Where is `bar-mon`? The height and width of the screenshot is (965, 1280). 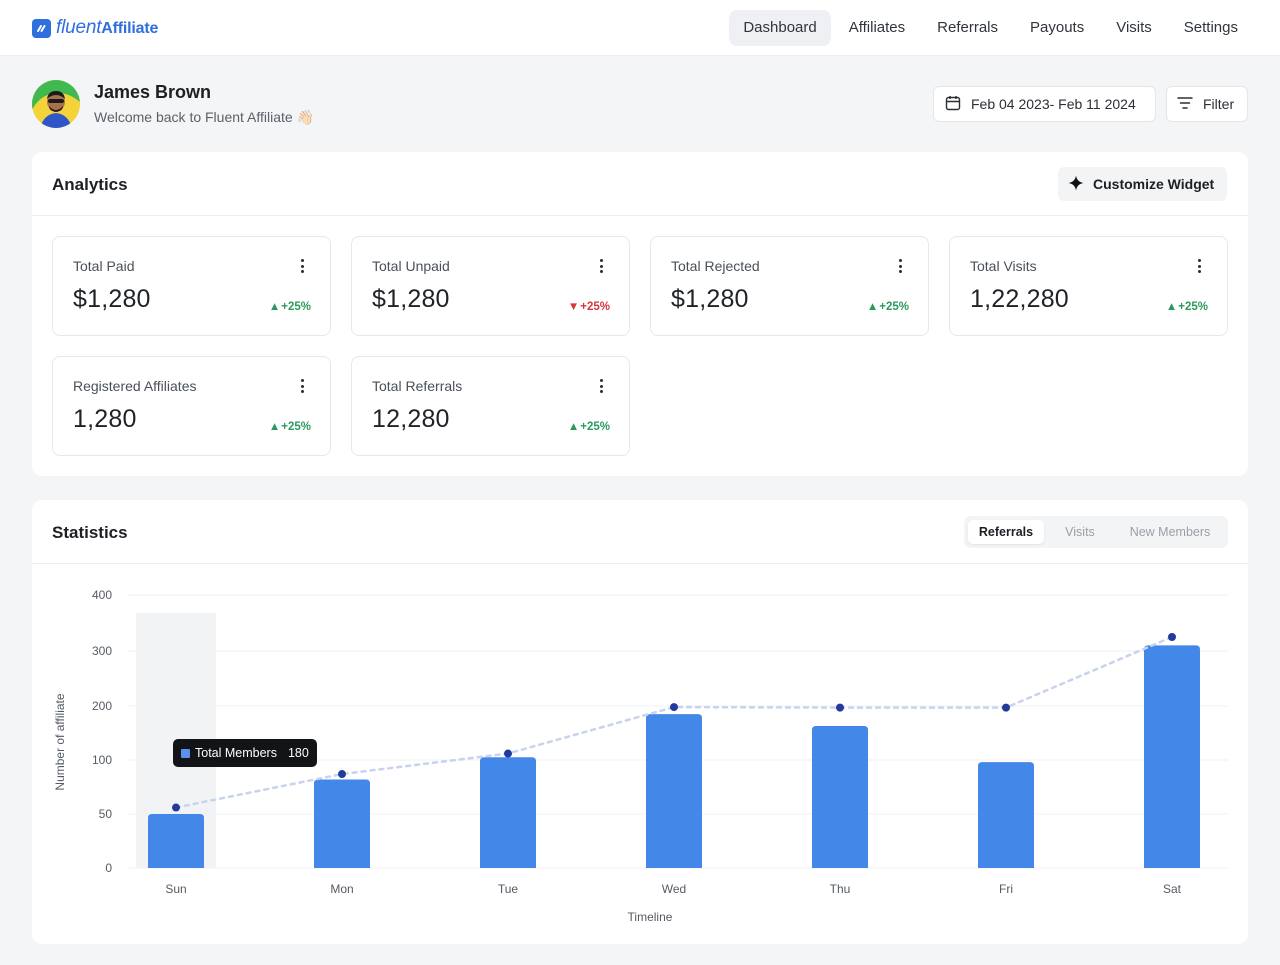 bar-mon is located at coordinates (342, 823).